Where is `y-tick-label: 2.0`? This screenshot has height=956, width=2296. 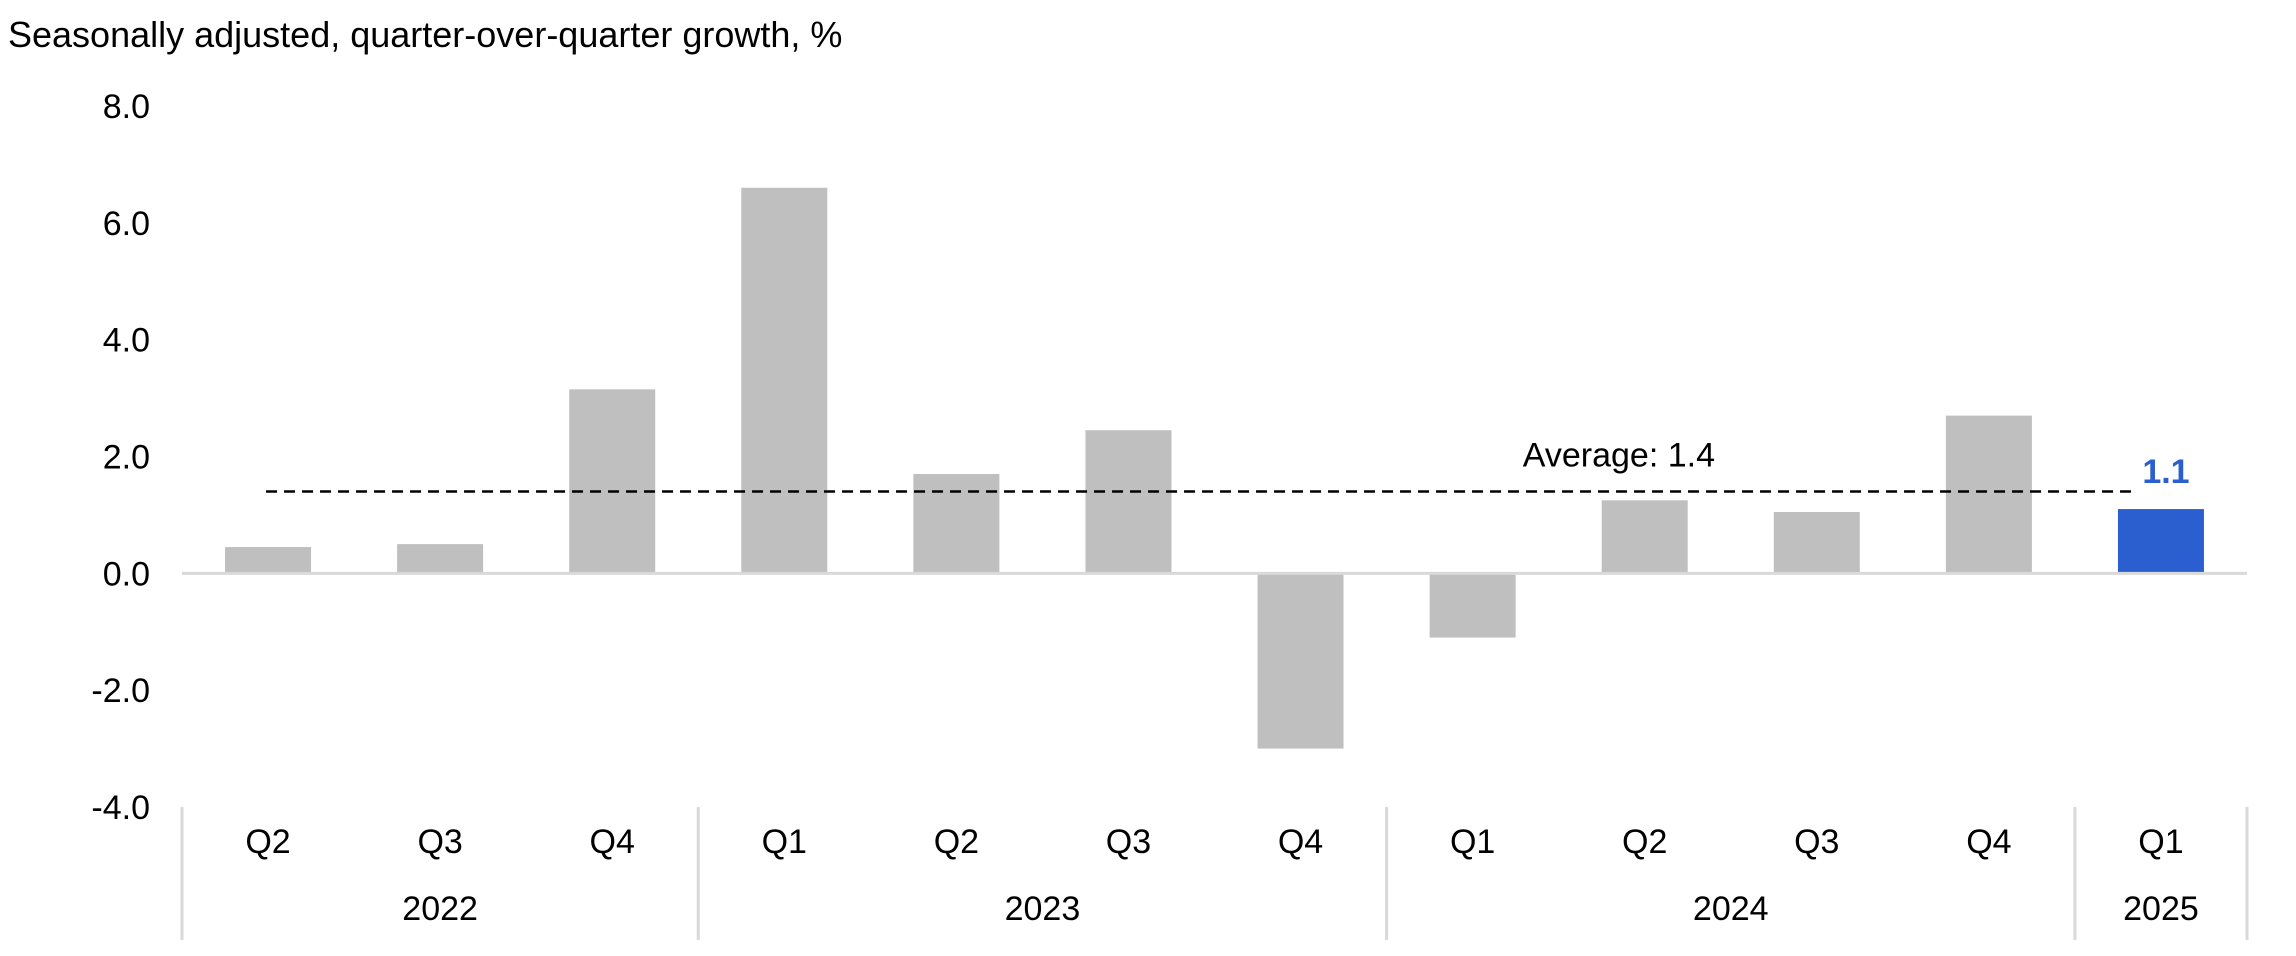 y-tick-label: 2.0 is located at coordinates (126, 458).